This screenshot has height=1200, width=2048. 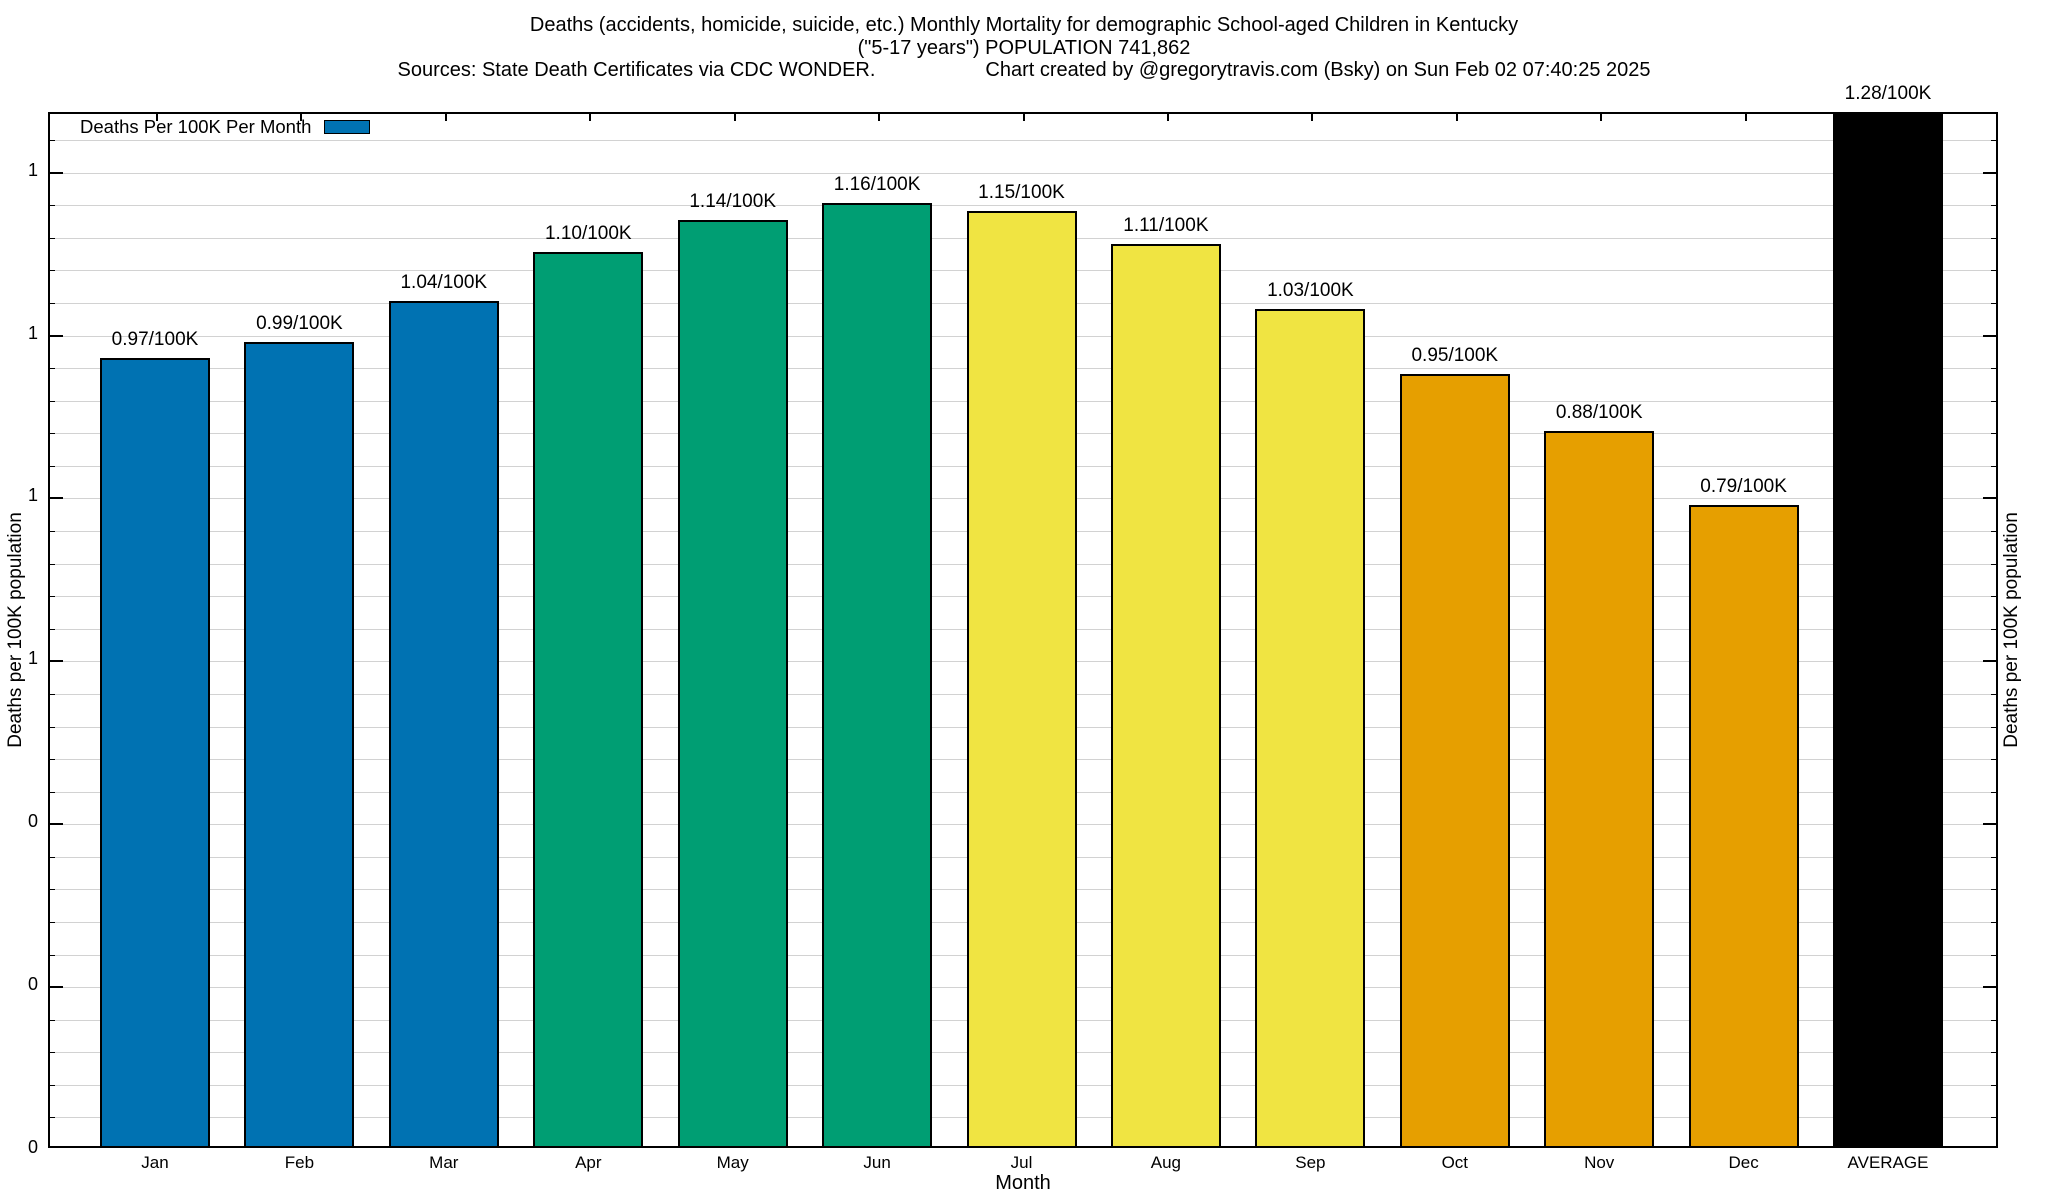 I want to click on bar-value-label-nov: 0.88/100K, so click(x=1599, y=413).